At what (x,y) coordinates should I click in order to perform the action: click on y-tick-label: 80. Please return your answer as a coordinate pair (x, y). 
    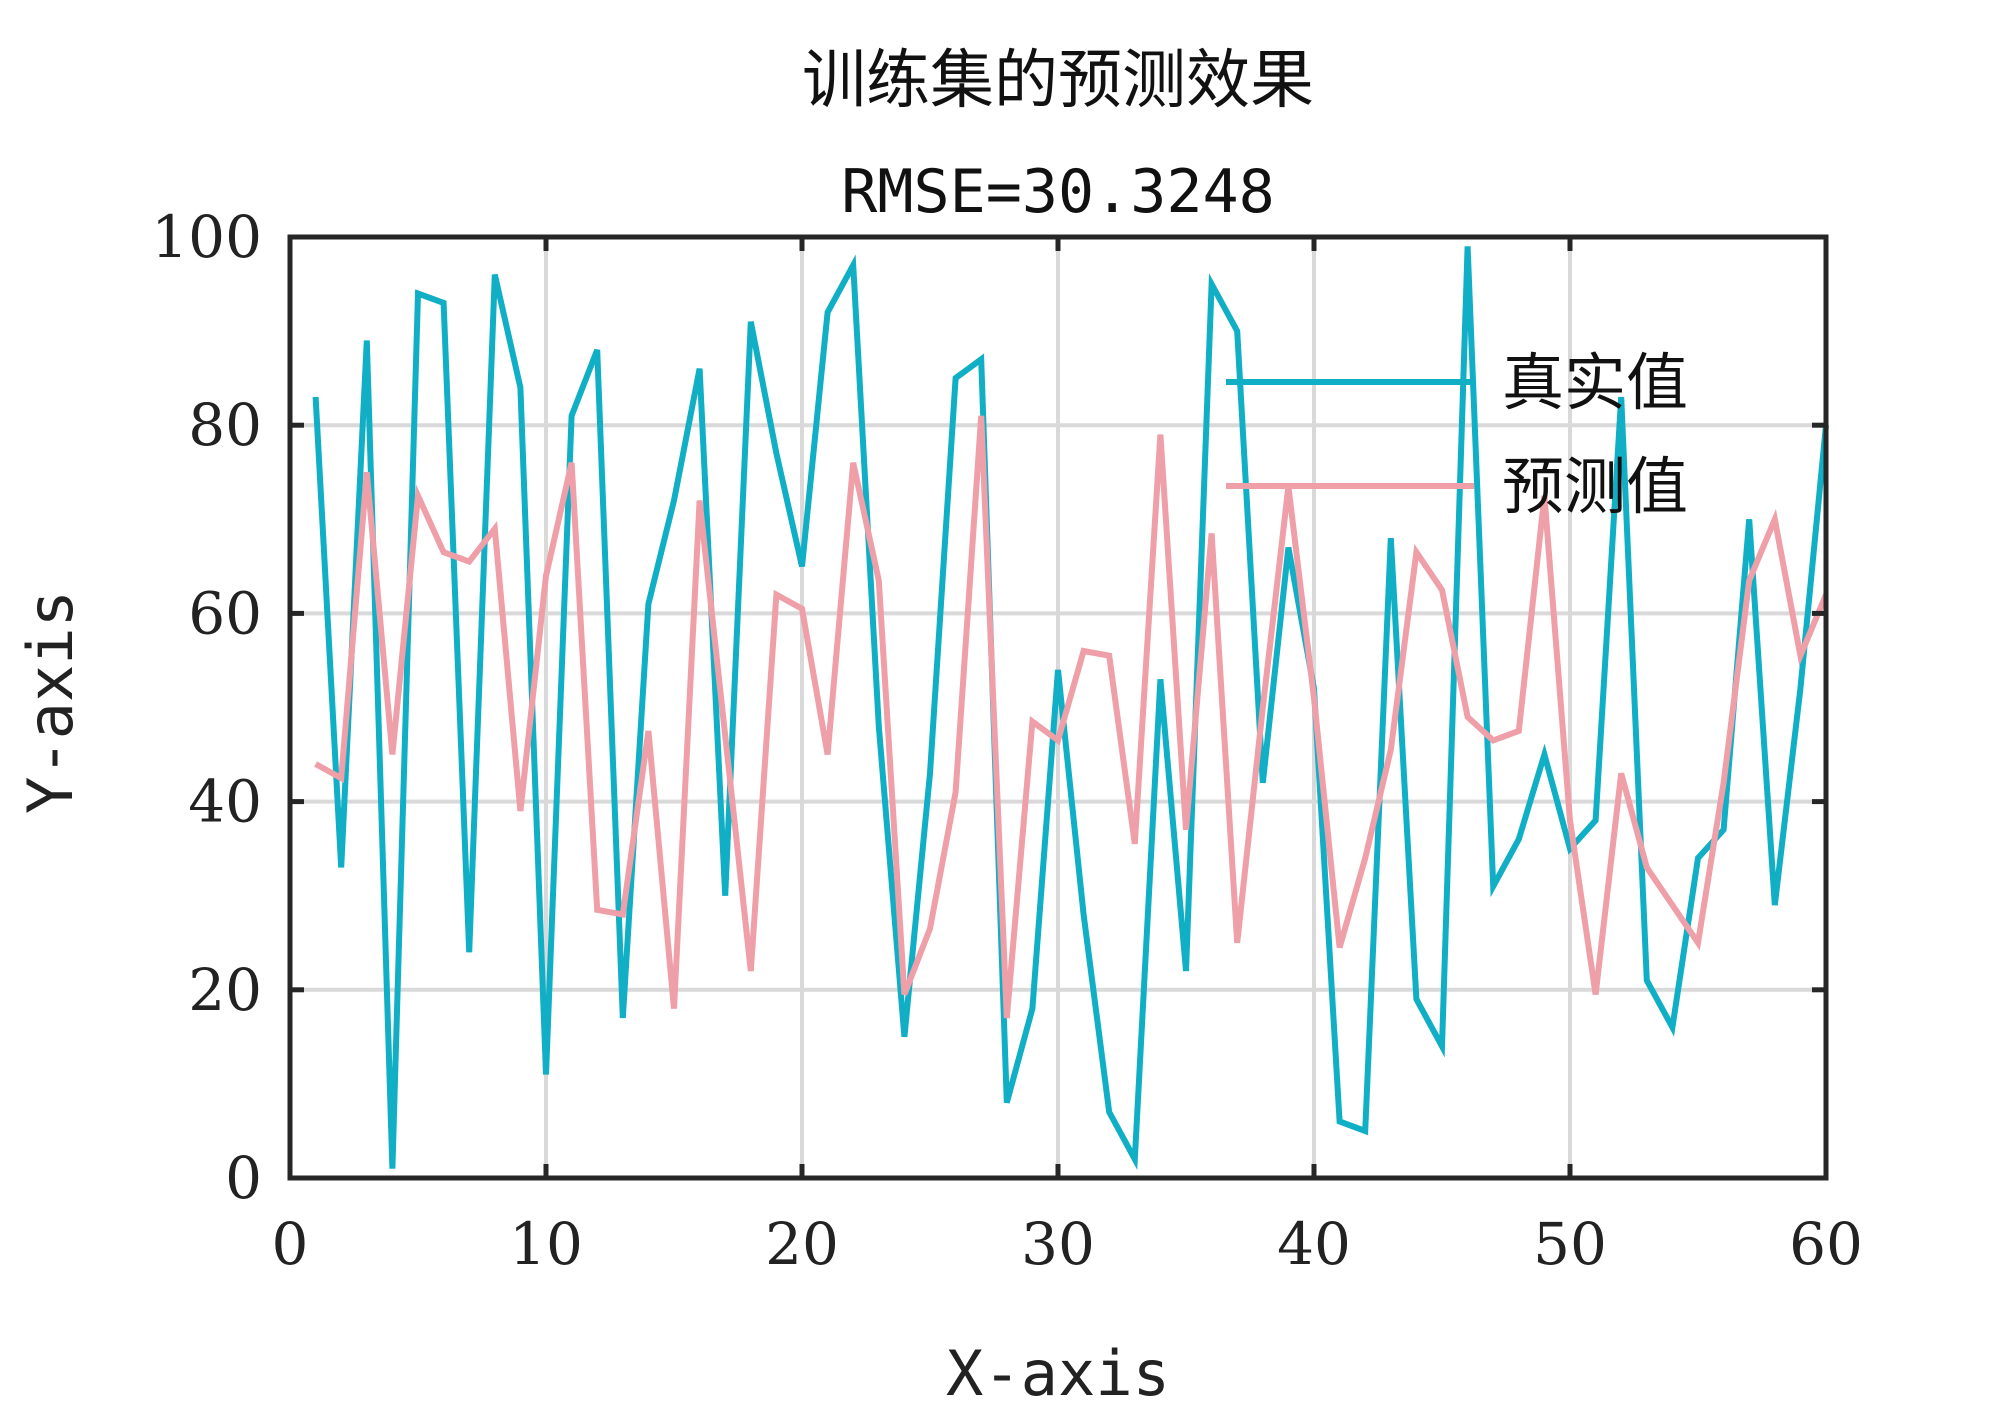
    Looking at the image, I should click on (225, 425).